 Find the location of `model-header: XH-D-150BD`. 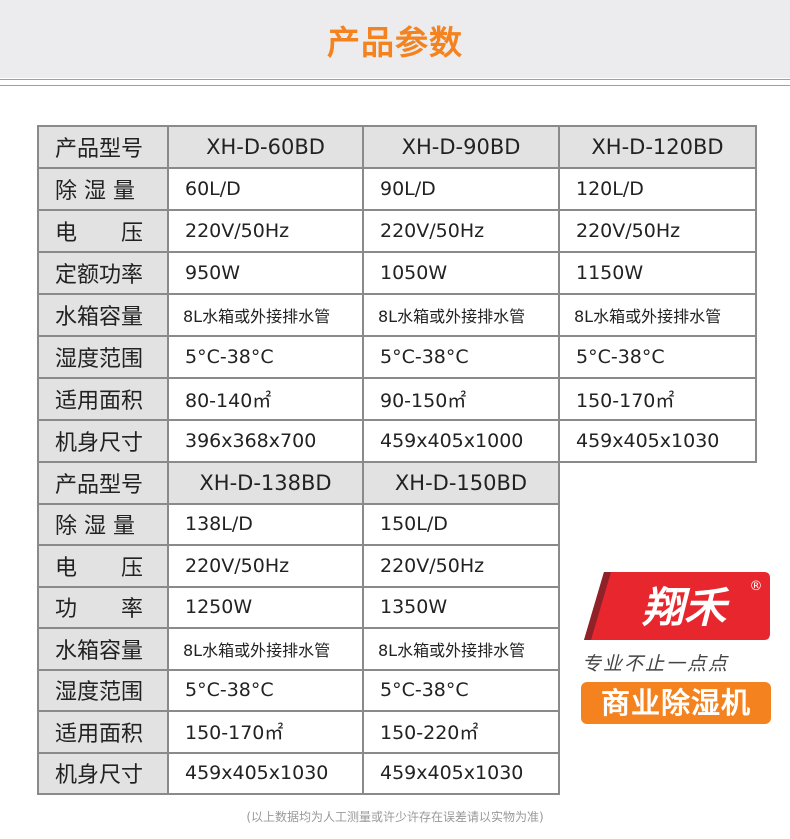

model-header: XH-D-150BD is located at coordinates (461, 483).